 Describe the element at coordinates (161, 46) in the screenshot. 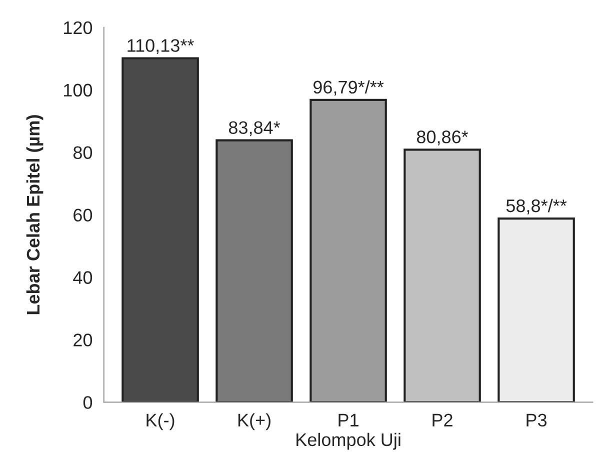

I see `data-label: 110,13**` at that location.